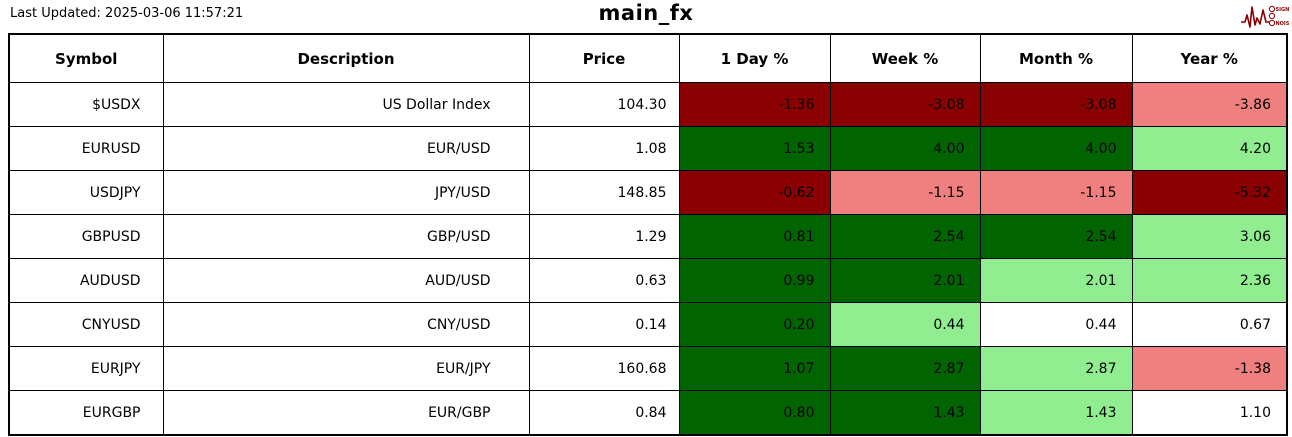 This screenshot has height=437, width=1292. Describe the element at coordinates (604, 413) in the screenshot. I see `price-cell: 0.84` at that location.